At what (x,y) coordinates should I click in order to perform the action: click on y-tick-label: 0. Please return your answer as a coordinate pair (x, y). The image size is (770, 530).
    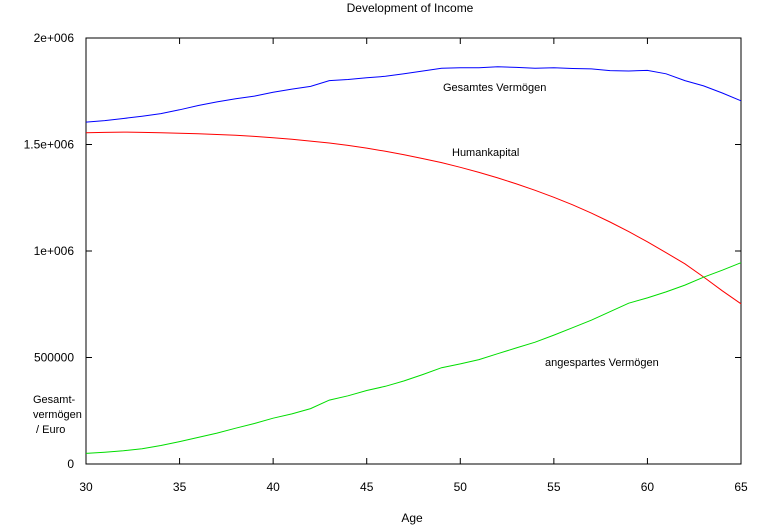
    Looking at the image, I should click on (70, 464).